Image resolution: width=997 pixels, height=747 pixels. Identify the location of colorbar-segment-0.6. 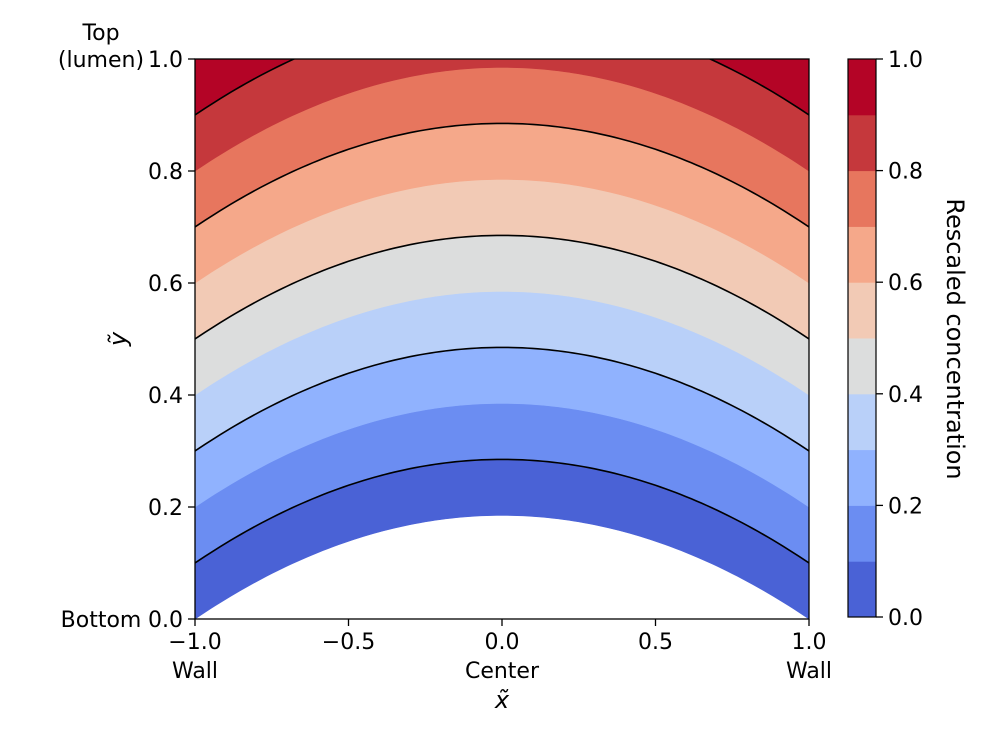
(862, 254).